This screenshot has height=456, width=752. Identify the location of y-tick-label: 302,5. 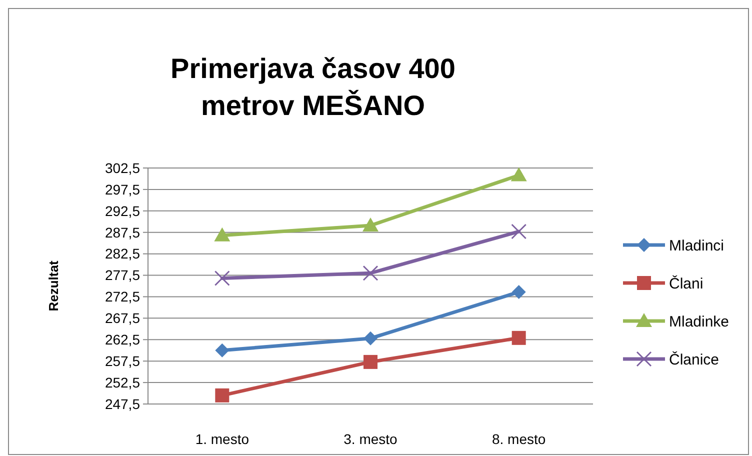
(122, 168).